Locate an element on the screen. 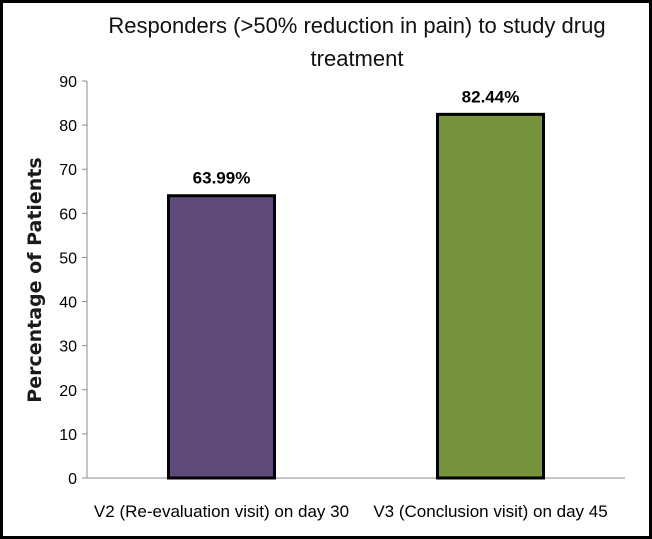 This screenshot has width=652, height=539. y-tick-label: 60 is located at coordinates (68, 214).